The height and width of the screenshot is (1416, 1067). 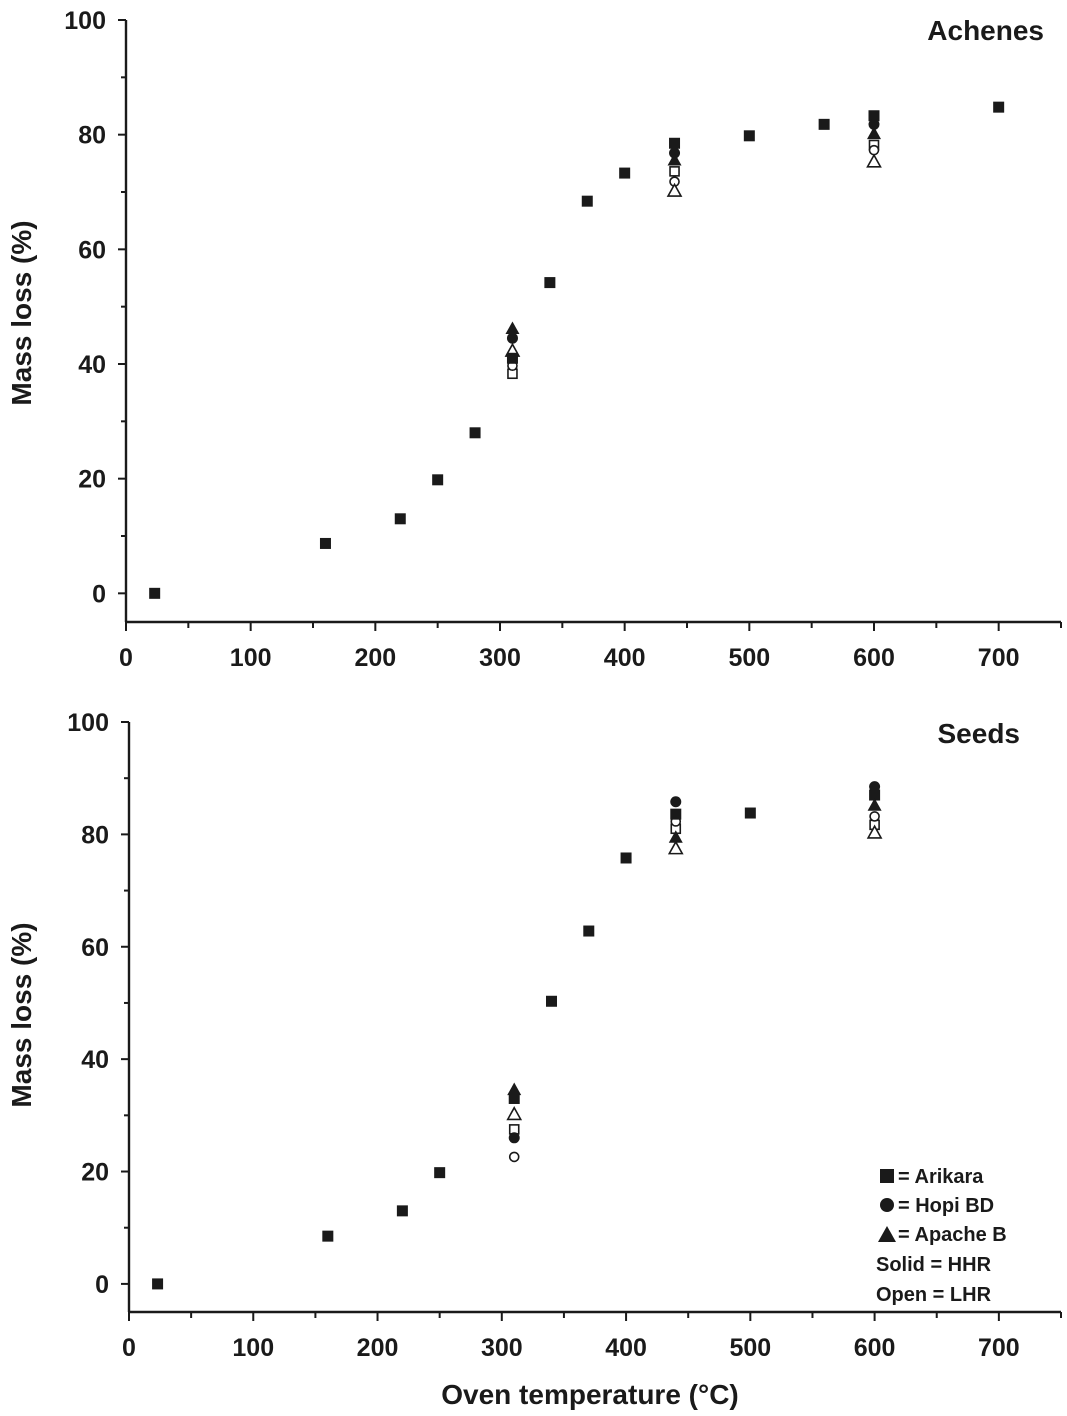 What do you see at coordinates (251, 658) in the screenshot?
I see `achenes-x-tick-label: 100` at bounding box center [251, 658].